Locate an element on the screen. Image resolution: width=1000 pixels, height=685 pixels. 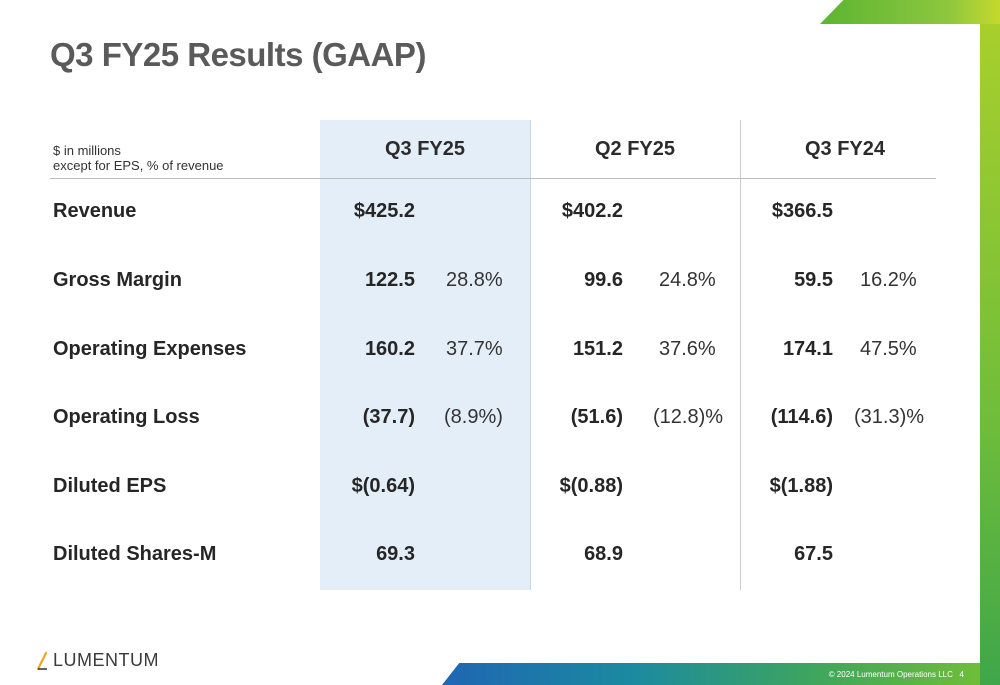
cell-percent: 37.6% is located at coordinates (687, 349).